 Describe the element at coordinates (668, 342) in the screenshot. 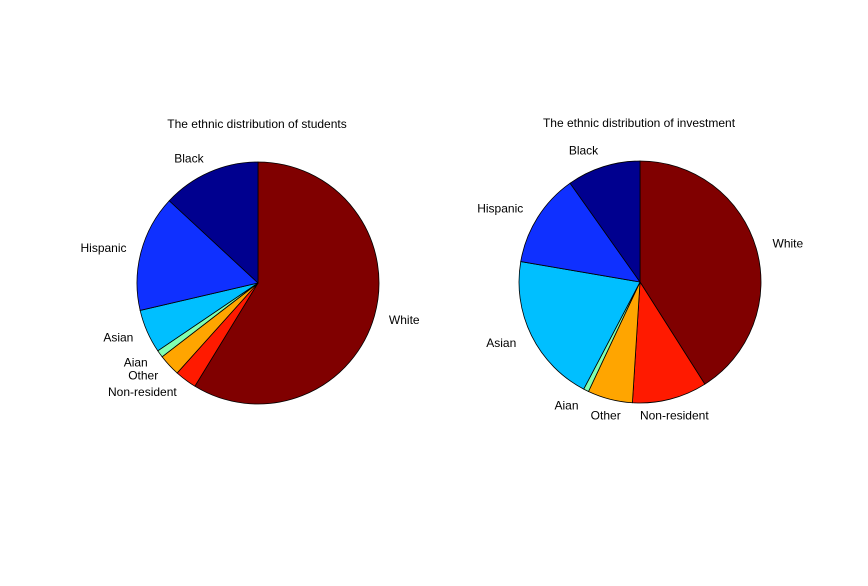

I see `pie-slice-non-resident` at that location.